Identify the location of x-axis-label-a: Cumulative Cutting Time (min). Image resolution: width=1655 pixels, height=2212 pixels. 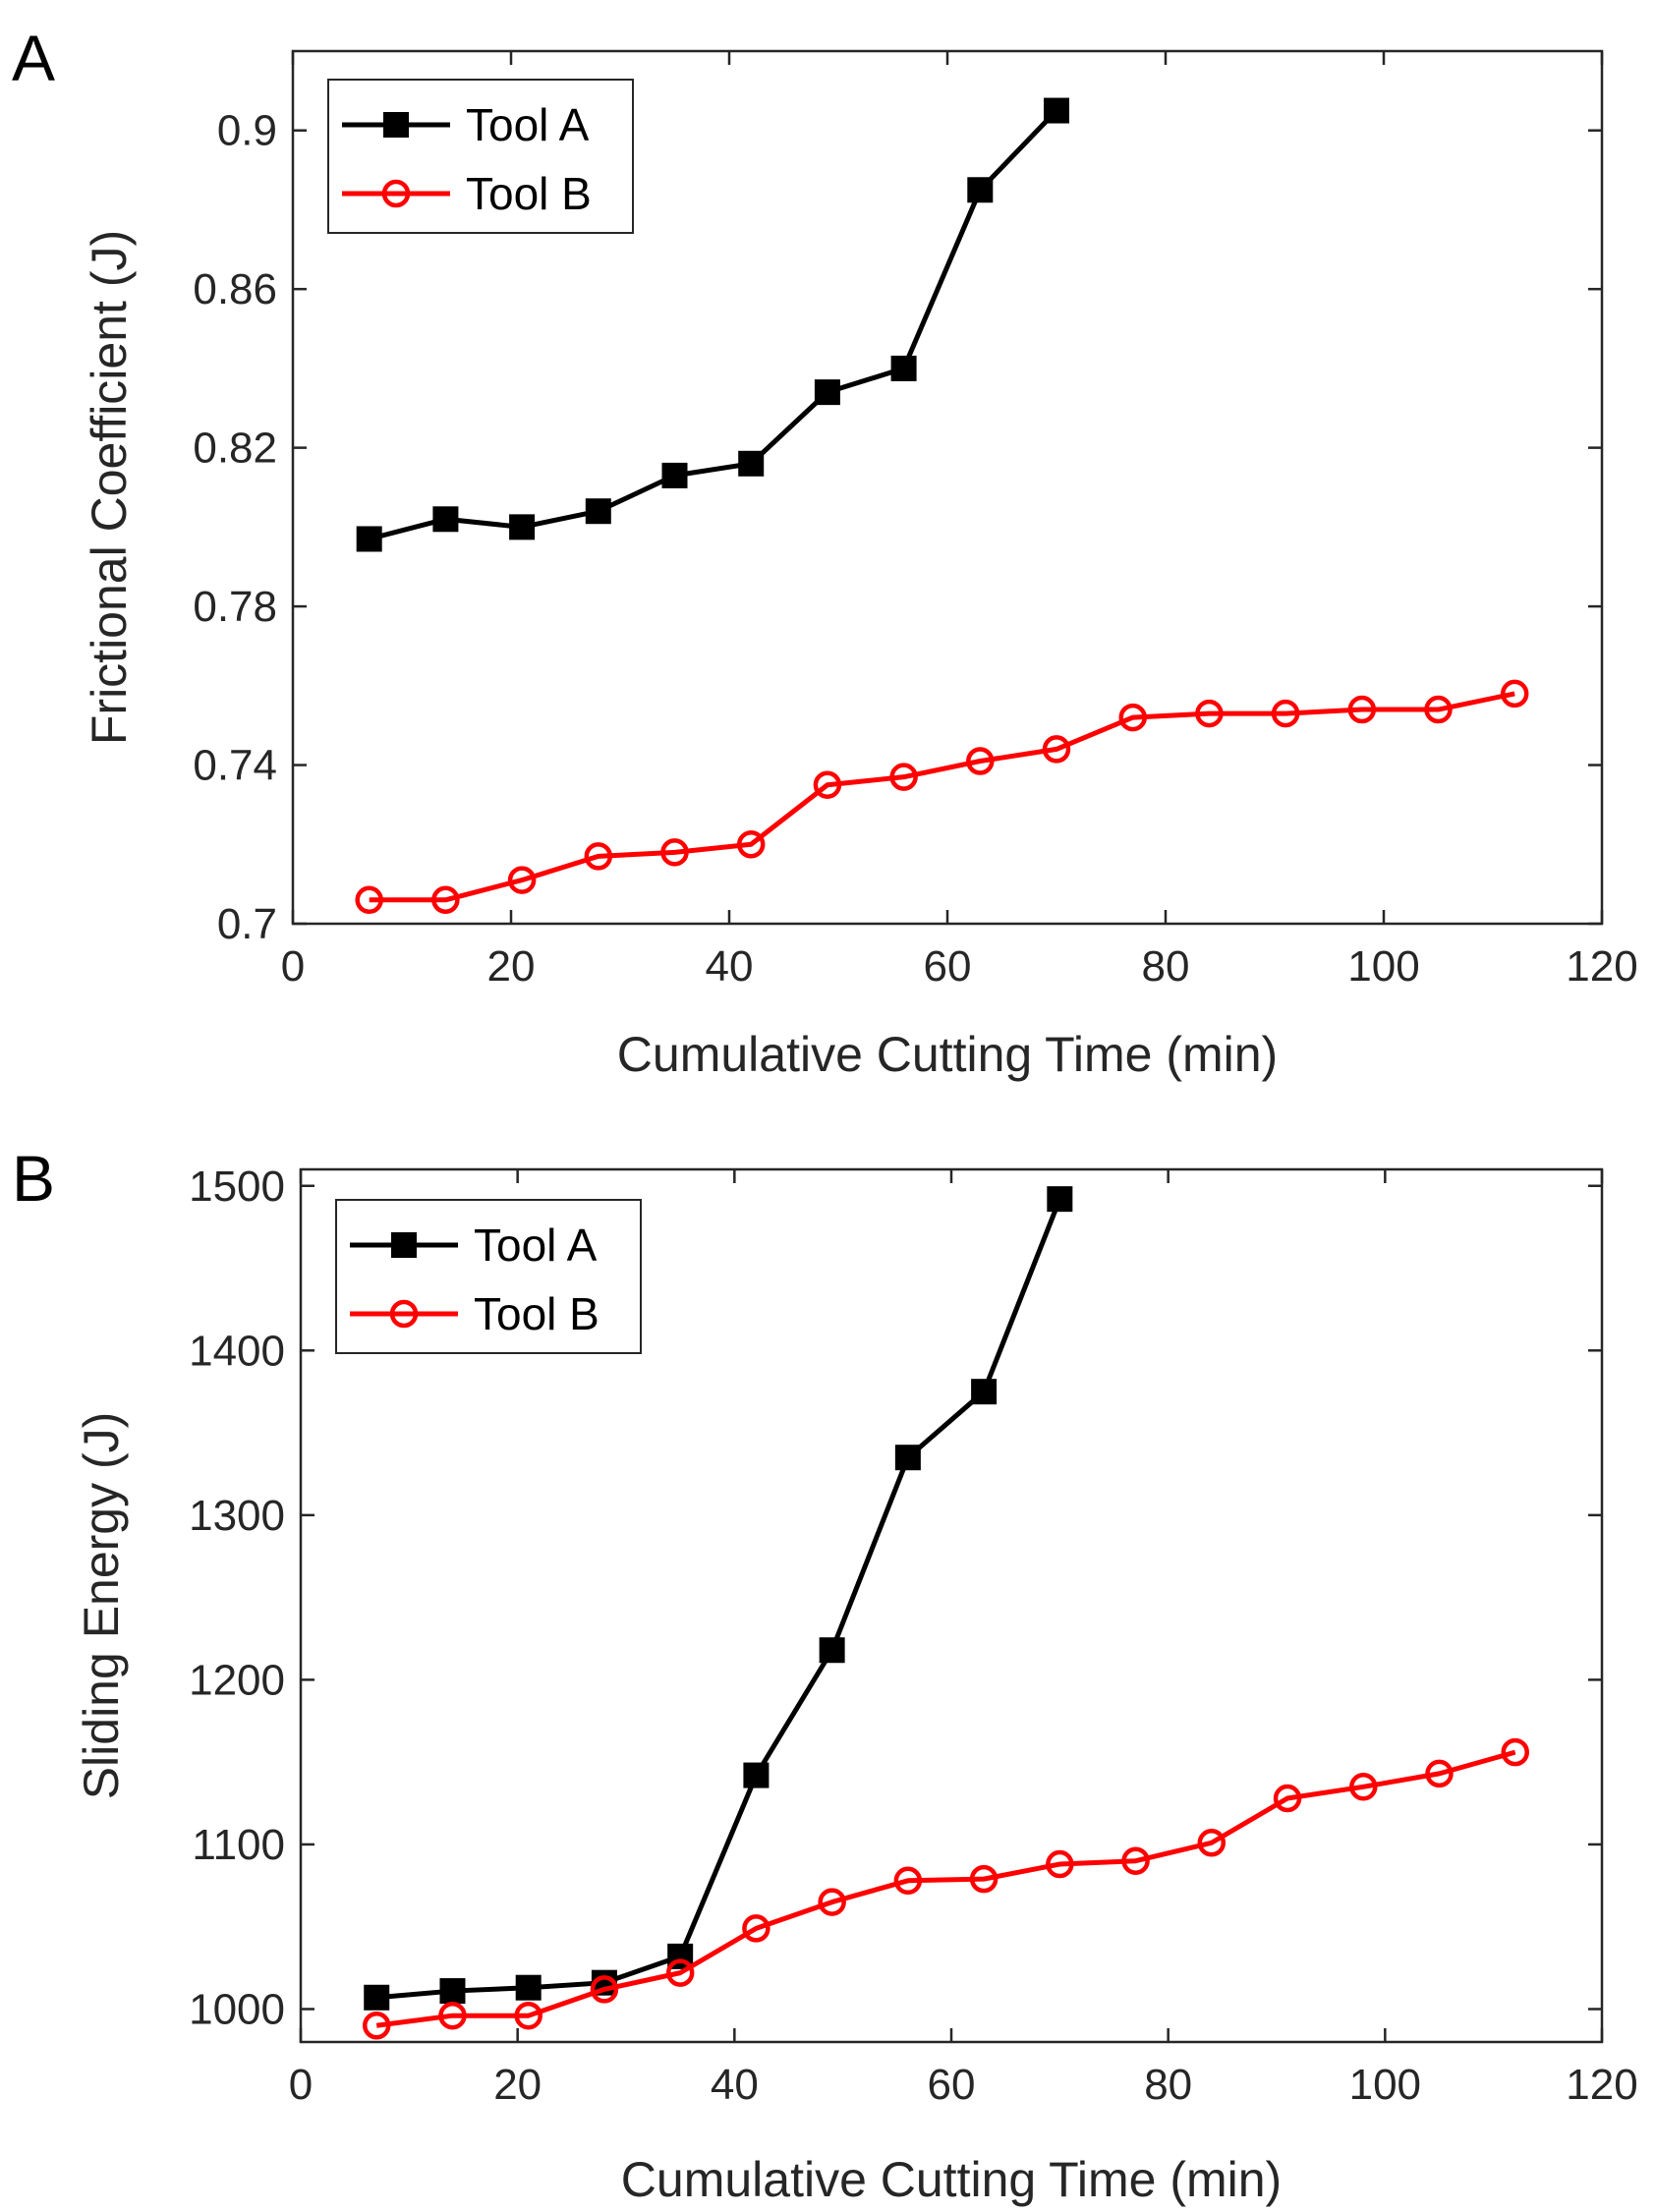
(948, 1054).